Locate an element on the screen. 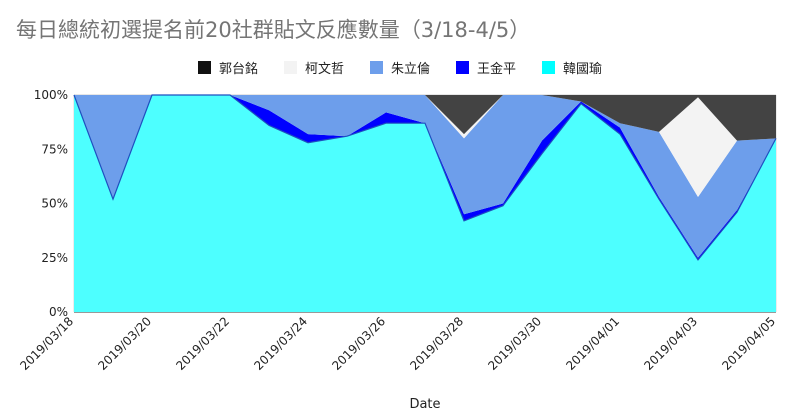 This screenshot has width=800, height=416. legend-item-guo: 郭台銘 is located at coordinates (227, 67).